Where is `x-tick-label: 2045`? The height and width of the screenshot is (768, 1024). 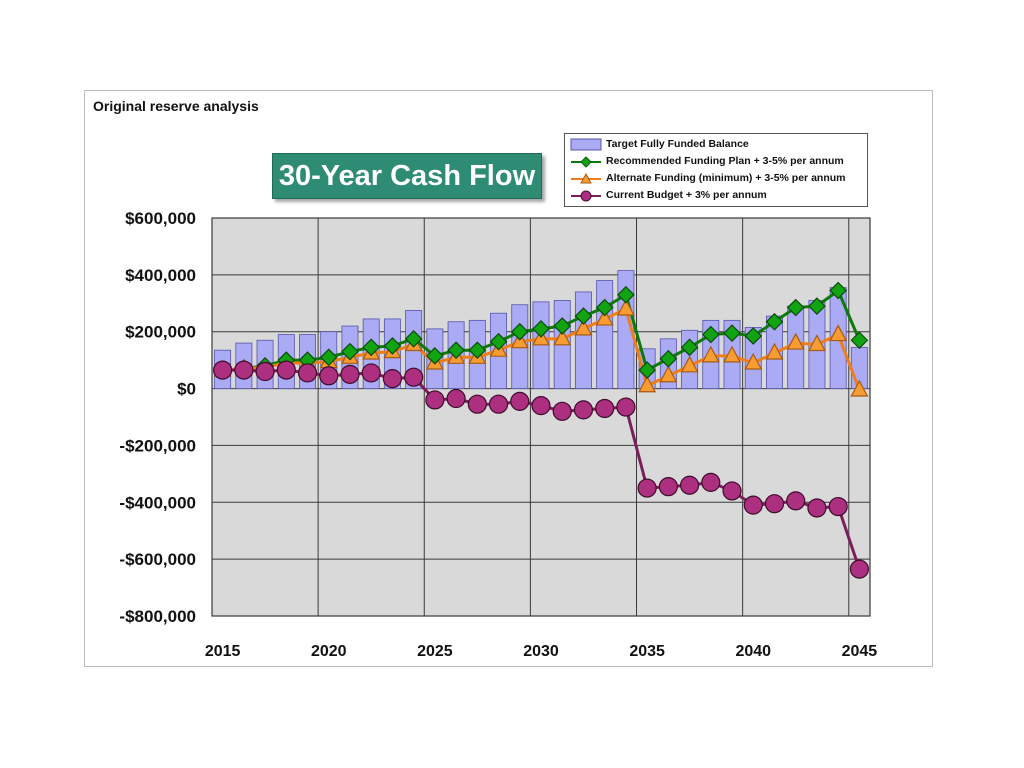
x-tick-label: 2045 is located at coordinates (860, 651).